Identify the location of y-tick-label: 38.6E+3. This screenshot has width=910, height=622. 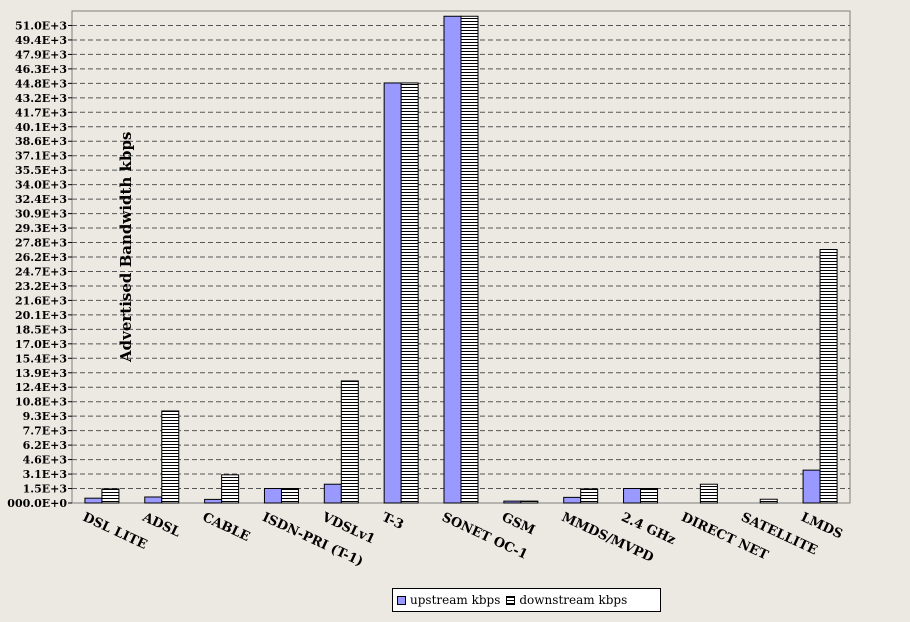
(41, 141).